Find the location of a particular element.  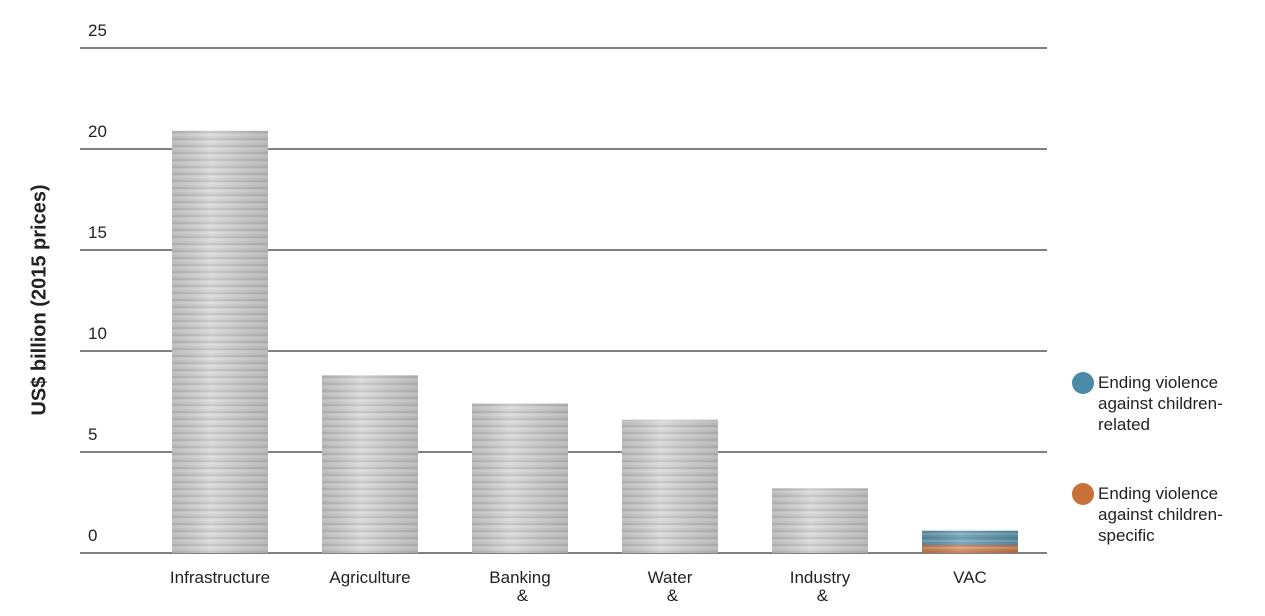

y-tick-label: 15 is located at coordinates (97, 232).